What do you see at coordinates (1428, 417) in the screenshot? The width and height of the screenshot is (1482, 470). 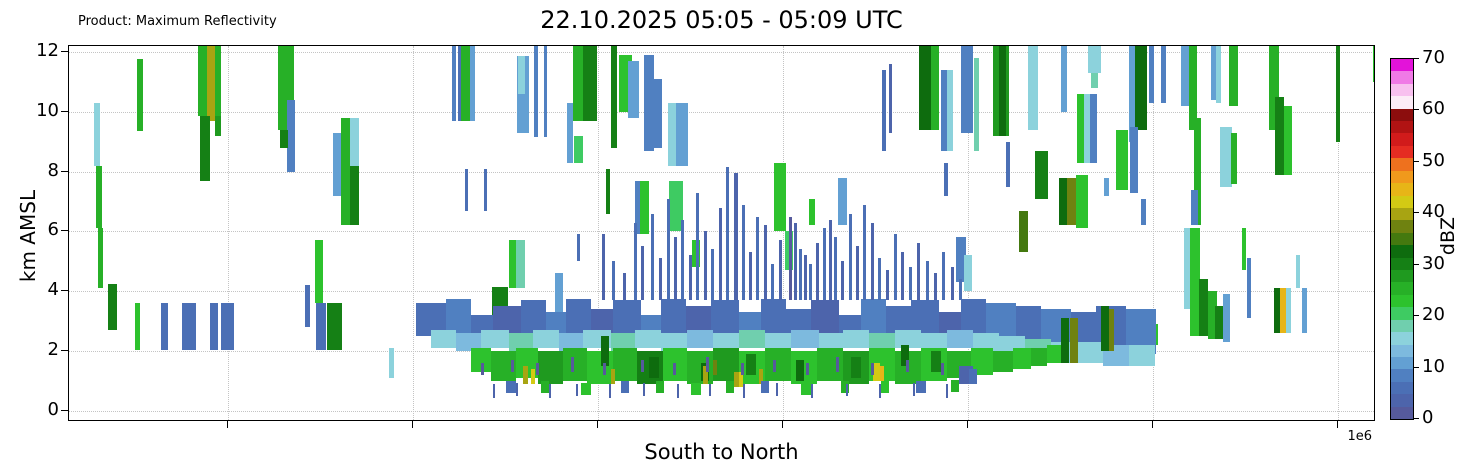 I see `colorbar-tick-label: 0` at bounding box center [1428, 417].